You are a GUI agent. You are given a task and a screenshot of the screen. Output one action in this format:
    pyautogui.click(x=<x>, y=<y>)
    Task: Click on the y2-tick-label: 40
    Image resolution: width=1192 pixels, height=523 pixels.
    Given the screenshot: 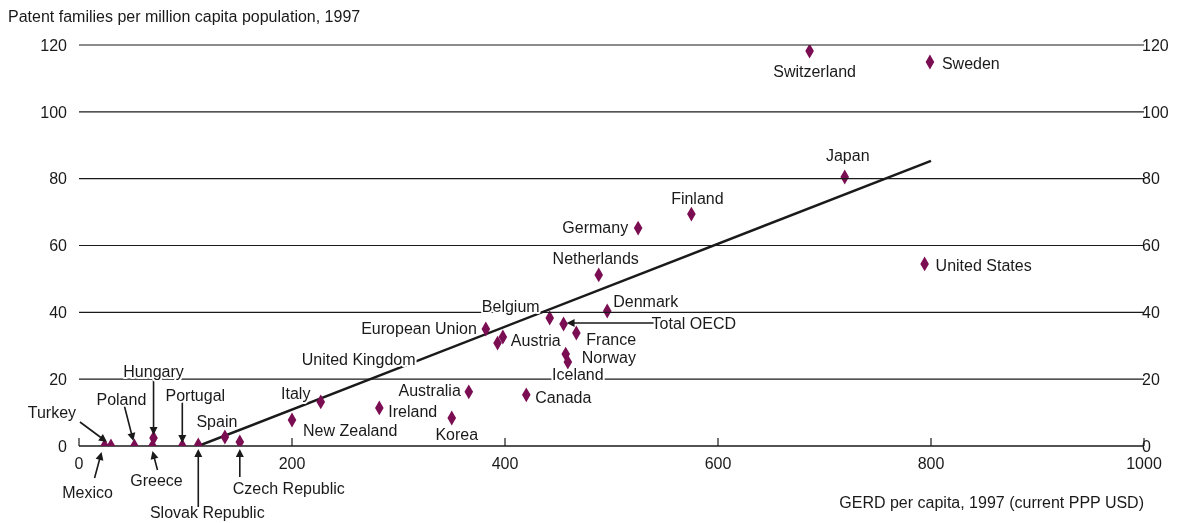 What is the action you would take?
    pyautogui.click(x=1151, y=313)
    